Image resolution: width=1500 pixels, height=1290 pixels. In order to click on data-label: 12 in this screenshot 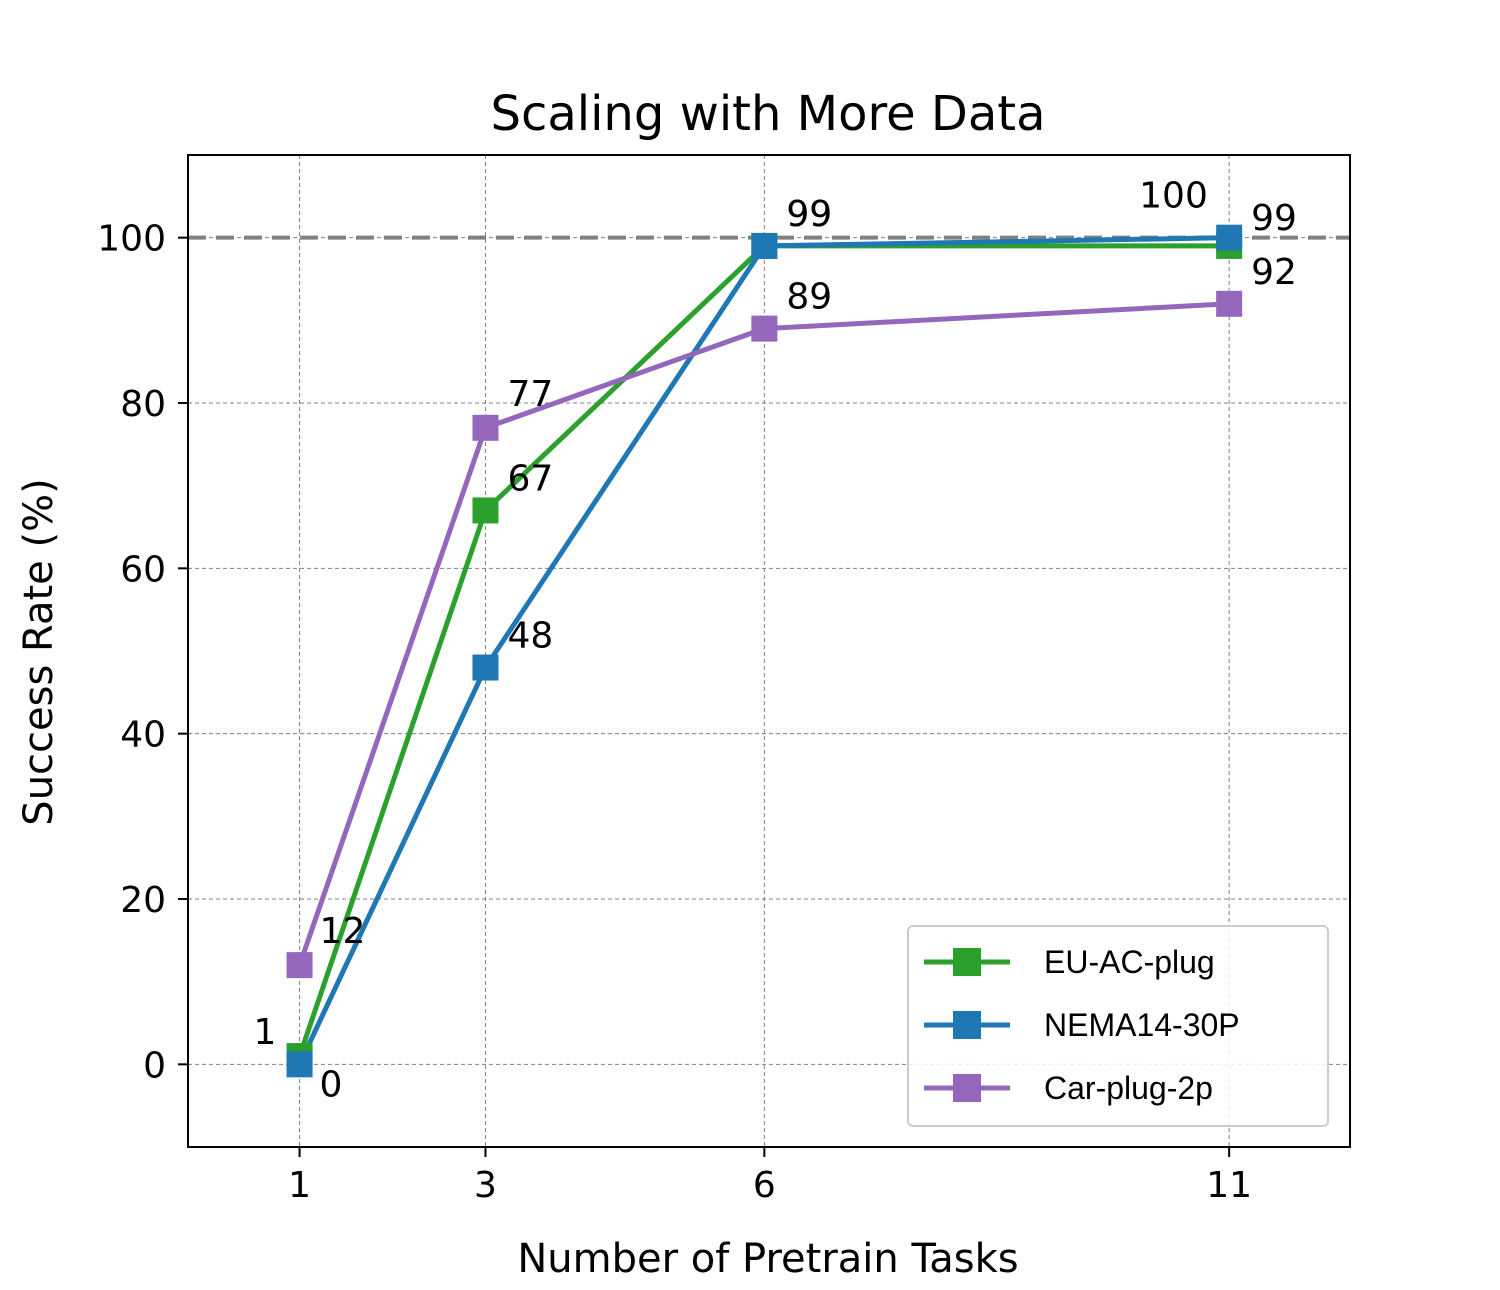, I will do `click(343, 931)`.